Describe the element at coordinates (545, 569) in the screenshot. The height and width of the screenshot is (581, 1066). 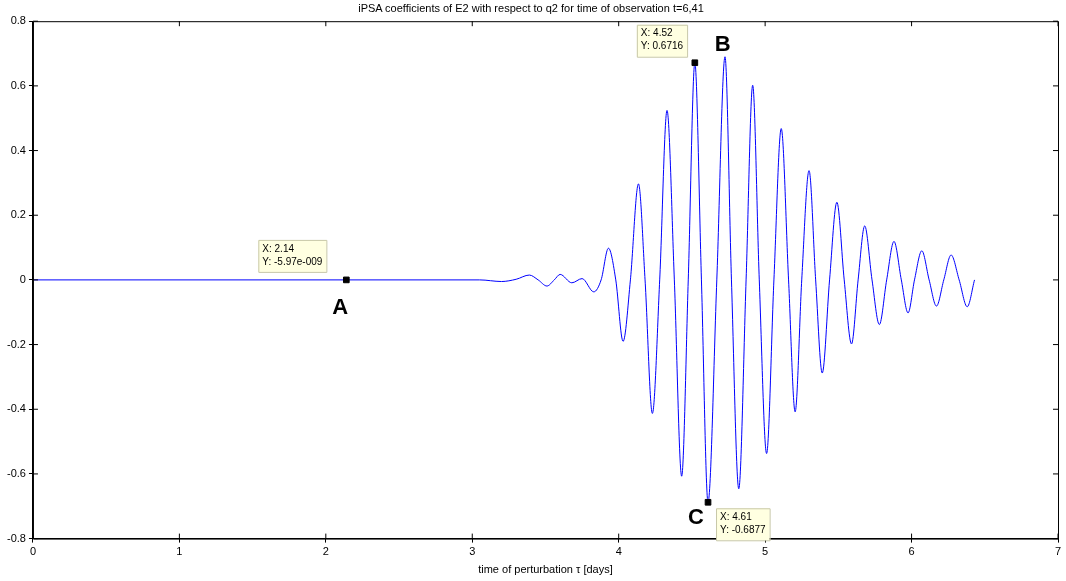
I see `x-axis-title: time of perturbation τ [days]` at that location.